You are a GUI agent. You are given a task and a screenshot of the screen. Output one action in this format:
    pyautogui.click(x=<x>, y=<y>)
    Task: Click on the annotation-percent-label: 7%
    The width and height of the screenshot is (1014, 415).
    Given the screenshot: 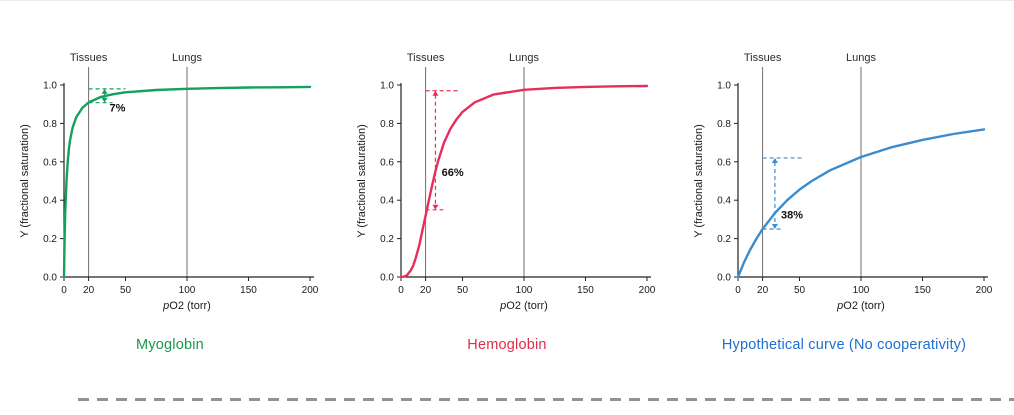 What is the action you would take?
    pyautogui.click(x=117, y=108)
    